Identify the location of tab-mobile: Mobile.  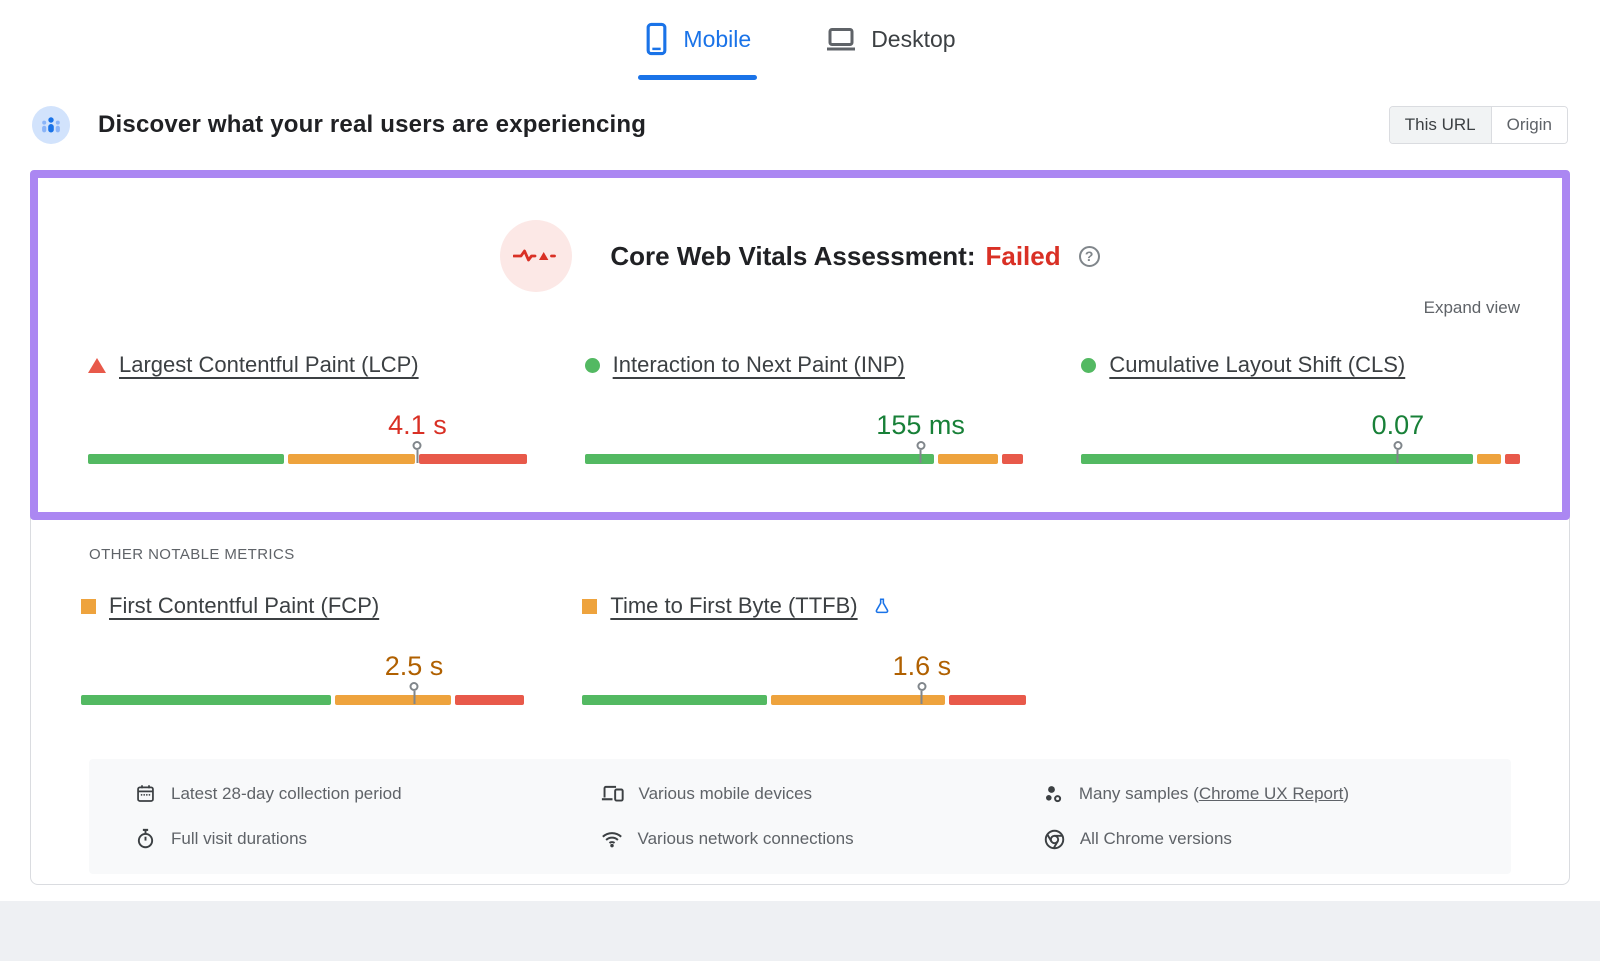
(697, 49).